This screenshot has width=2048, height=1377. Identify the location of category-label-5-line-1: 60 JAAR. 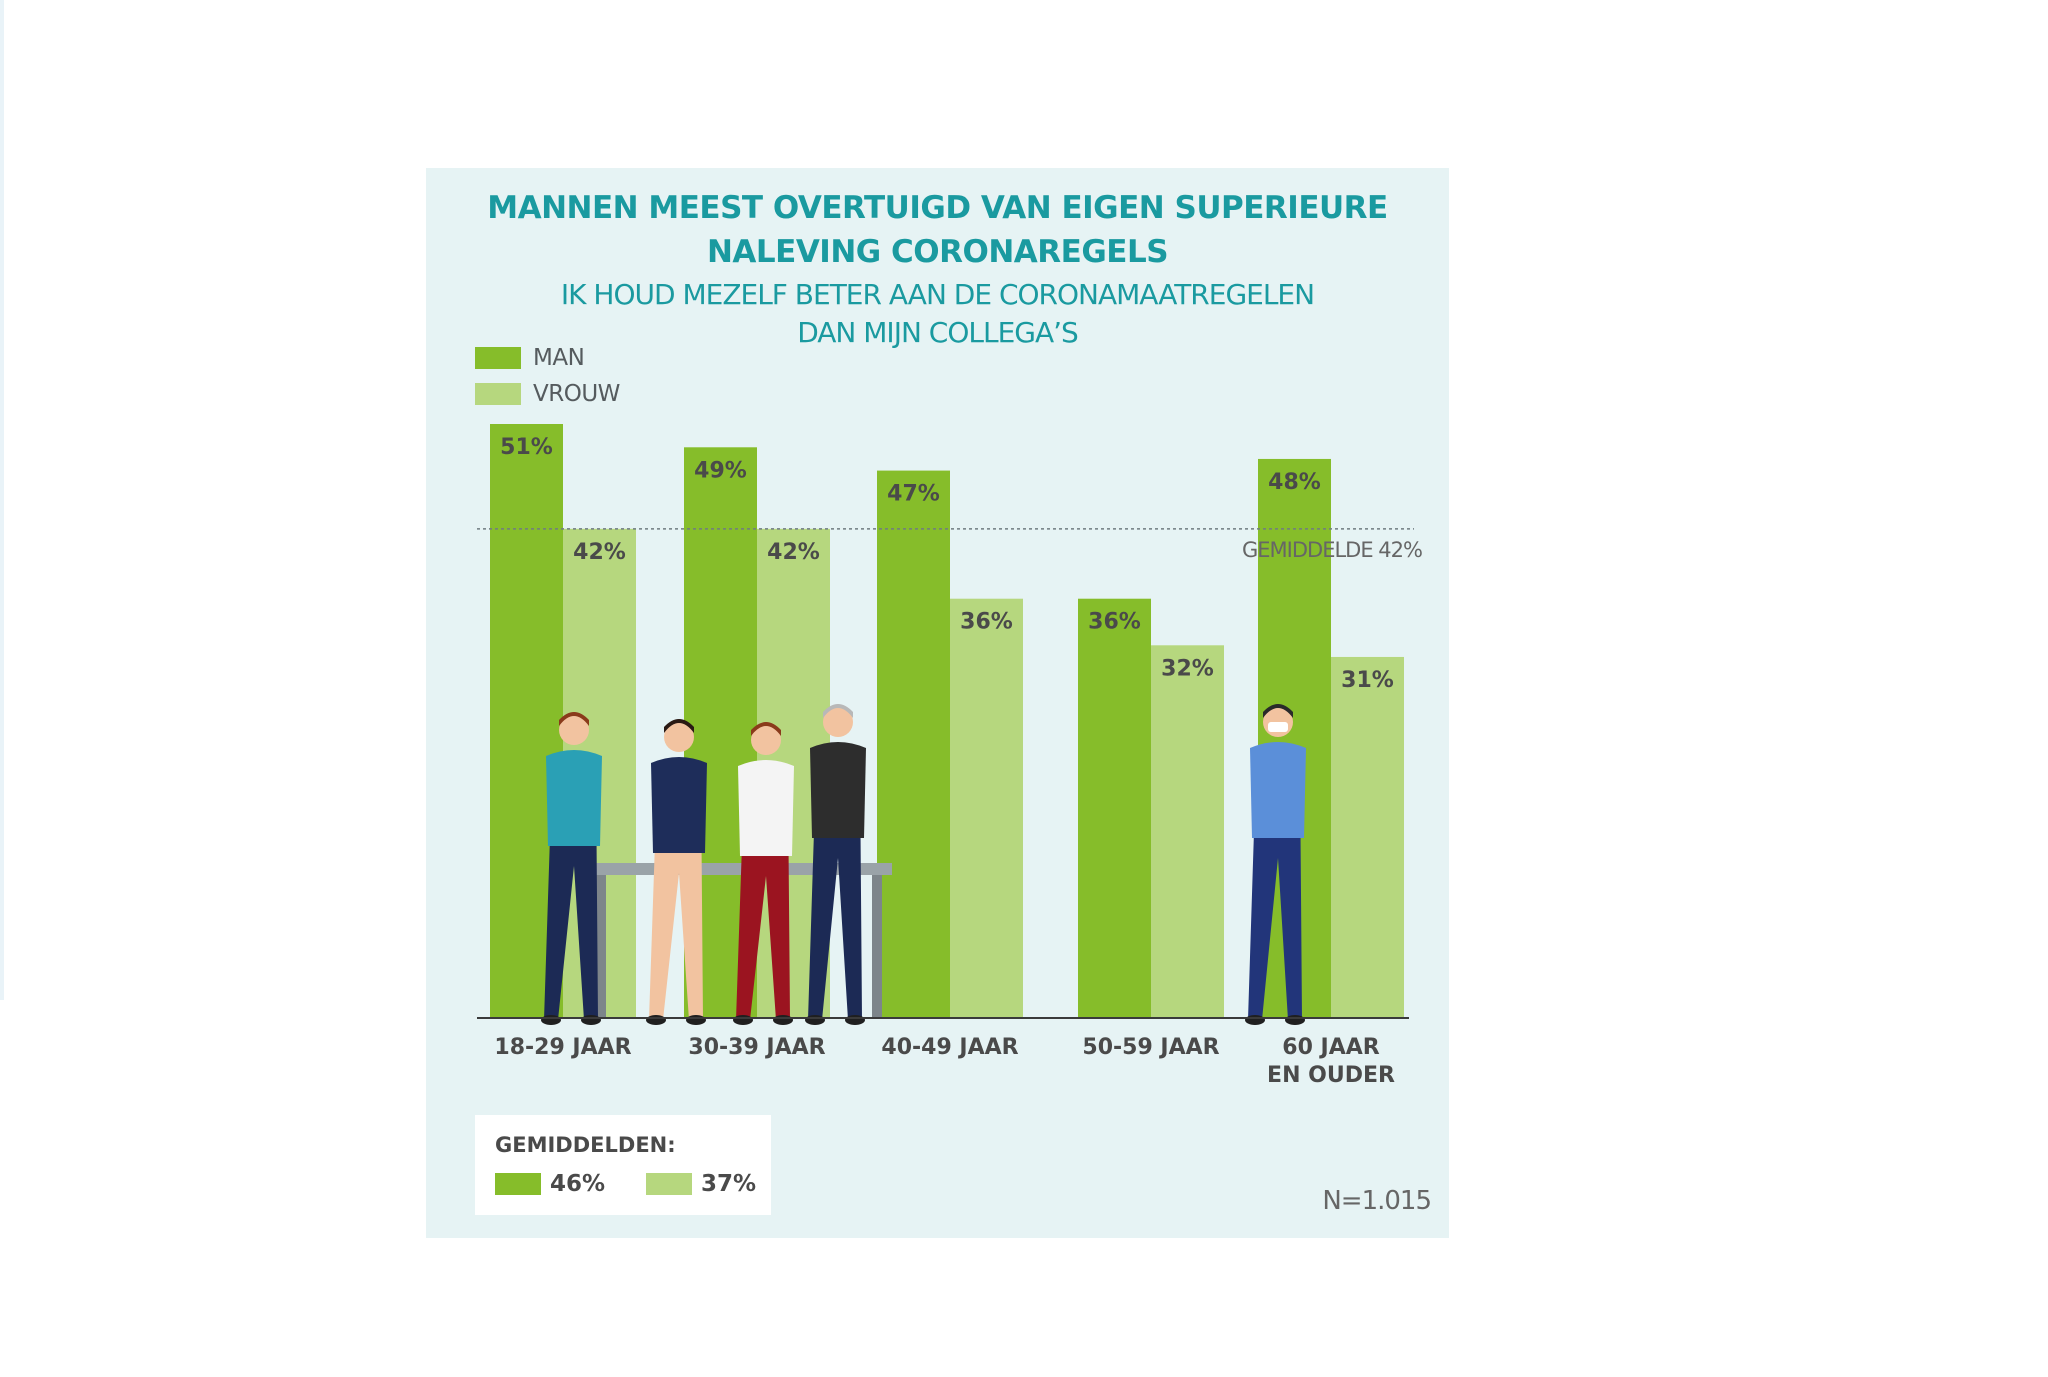
(1331, 1047).